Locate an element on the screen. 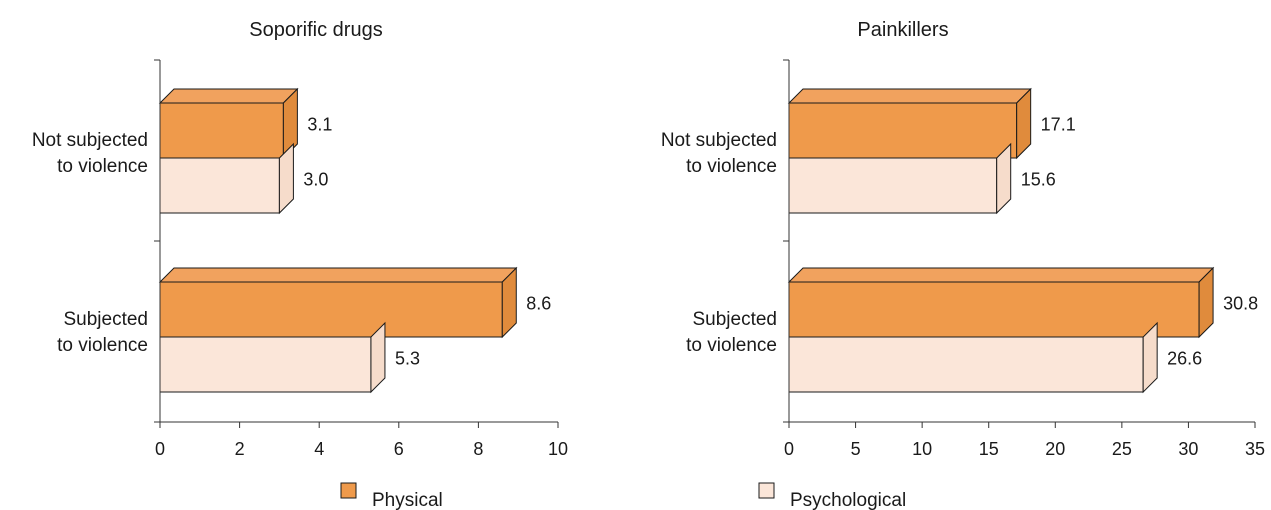  x-tick-label: 30 is located at coordinates (1188, 449).